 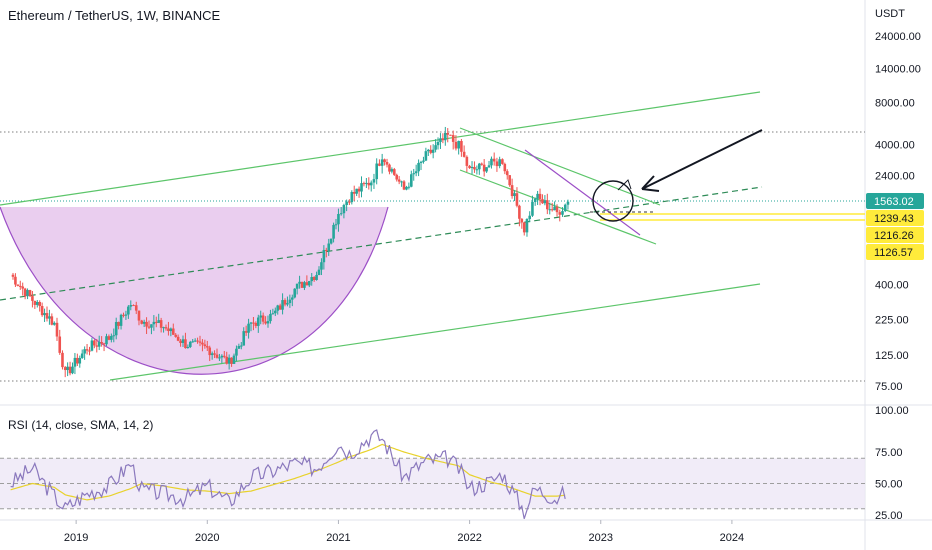 I want to click on level-2-badge-bg, so click(x=895, y=235).